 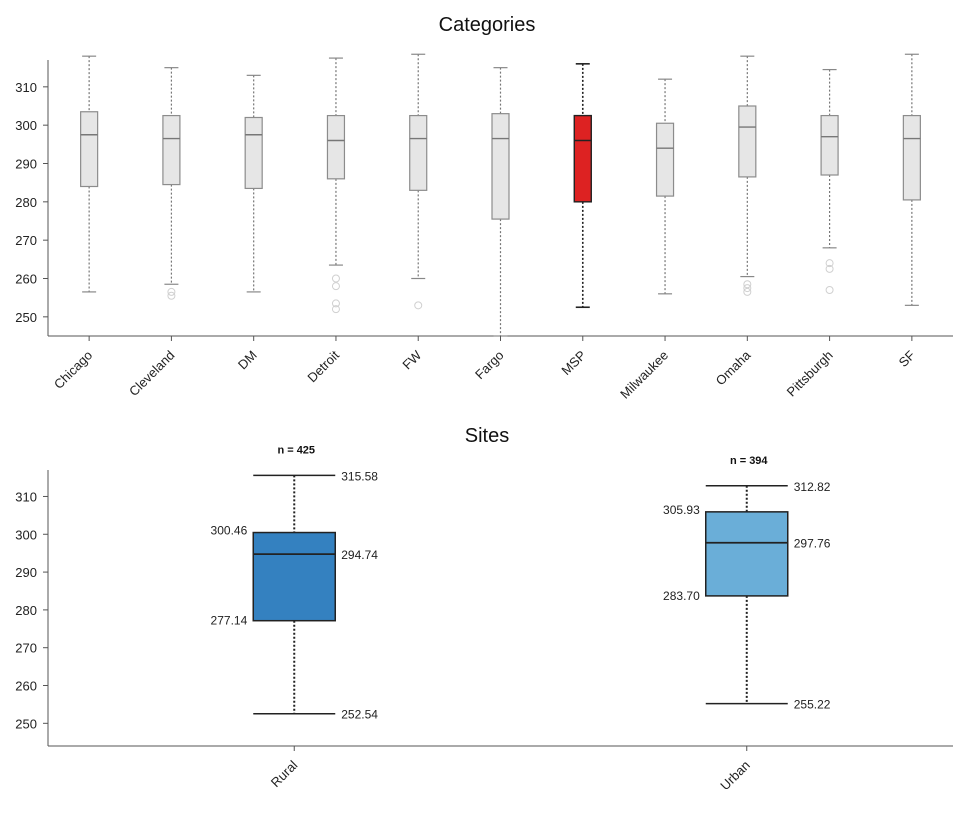 I want to click on box-cleveland, so click(x=171, y=183).